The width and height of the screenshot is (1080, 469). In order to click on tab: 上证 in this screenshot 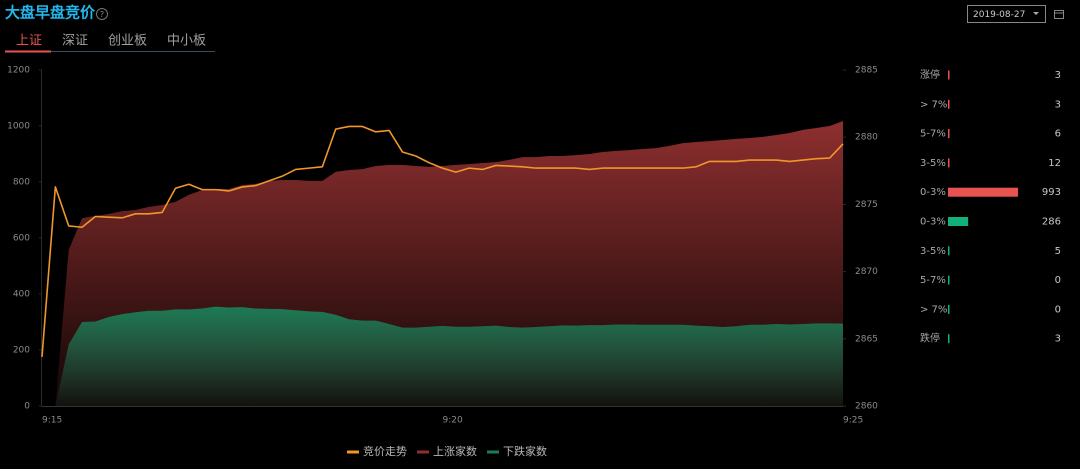, I will do `click(29, 41)`.